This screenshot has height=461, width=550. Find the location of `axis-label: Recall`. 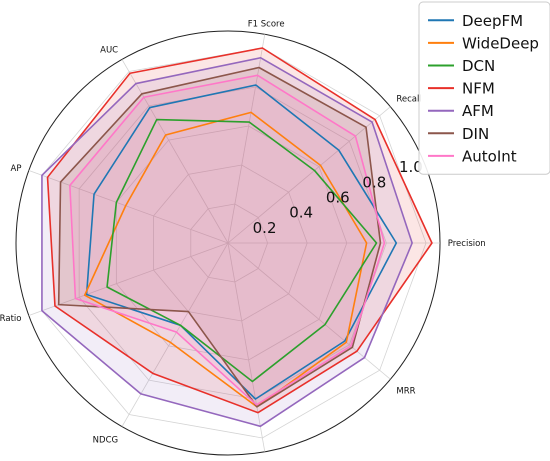

axis-label: Recall is located at coordinates (408, 100).